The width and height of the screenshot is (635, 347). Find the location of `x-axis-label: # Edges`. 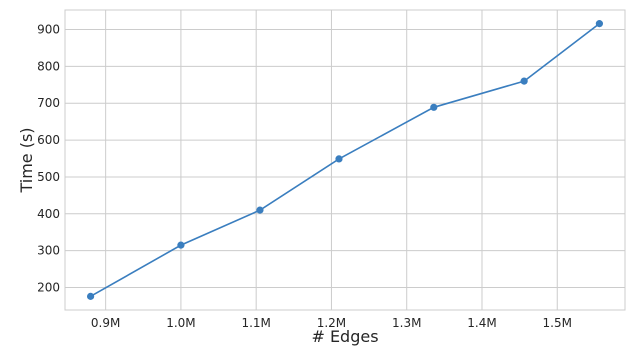

x-axis-label: # Edges is located at coordinates (344, 336).